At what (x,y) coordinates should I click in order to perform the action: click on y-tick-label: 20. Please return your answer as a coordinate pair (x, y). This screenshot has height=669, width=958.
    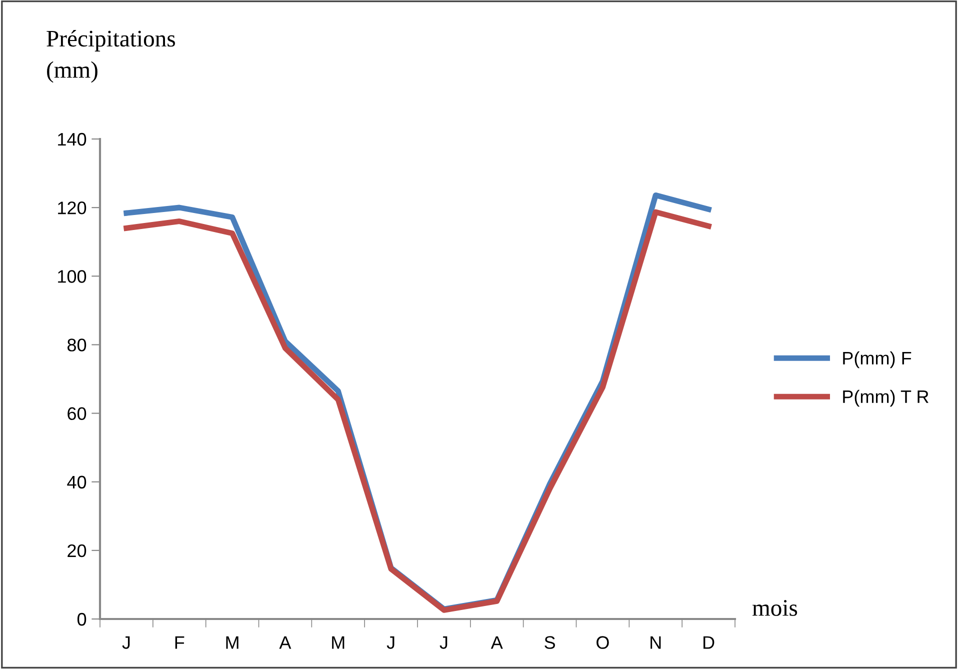
    Looking at the image, I should click on (77, 551).